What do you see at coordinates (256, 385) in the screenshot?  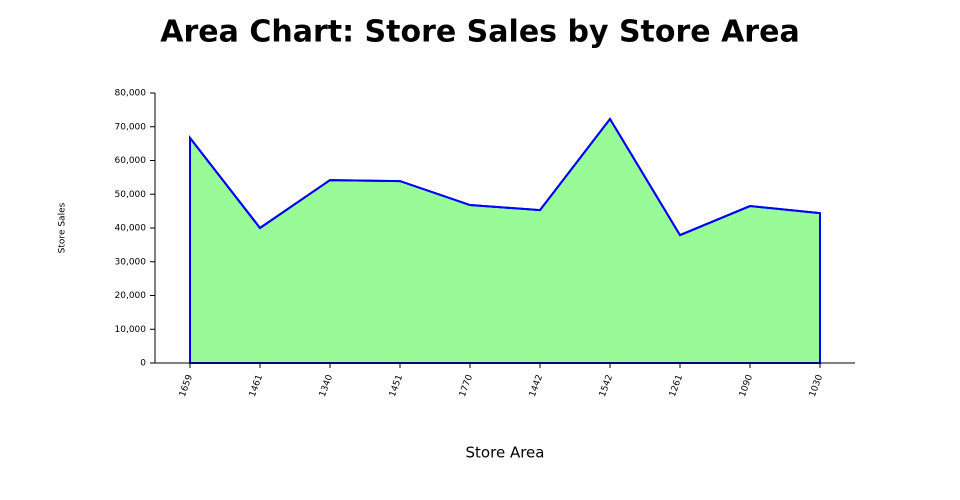 I see `x-tick-label: 1461` at bounding box center [256, 385].